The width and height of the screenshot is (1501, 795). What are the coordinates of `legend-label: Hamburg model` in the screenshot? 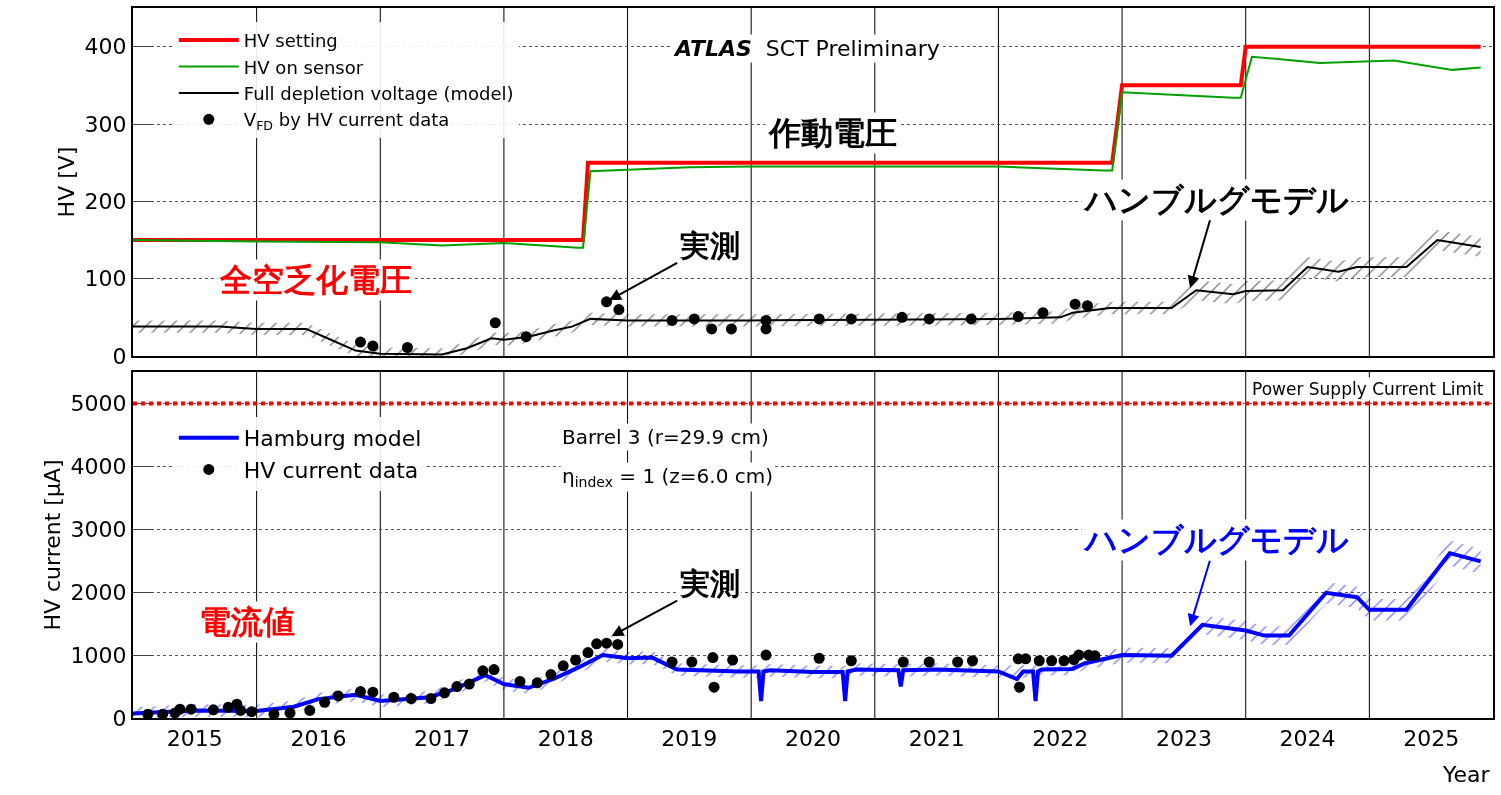 It's located at (332, 439).